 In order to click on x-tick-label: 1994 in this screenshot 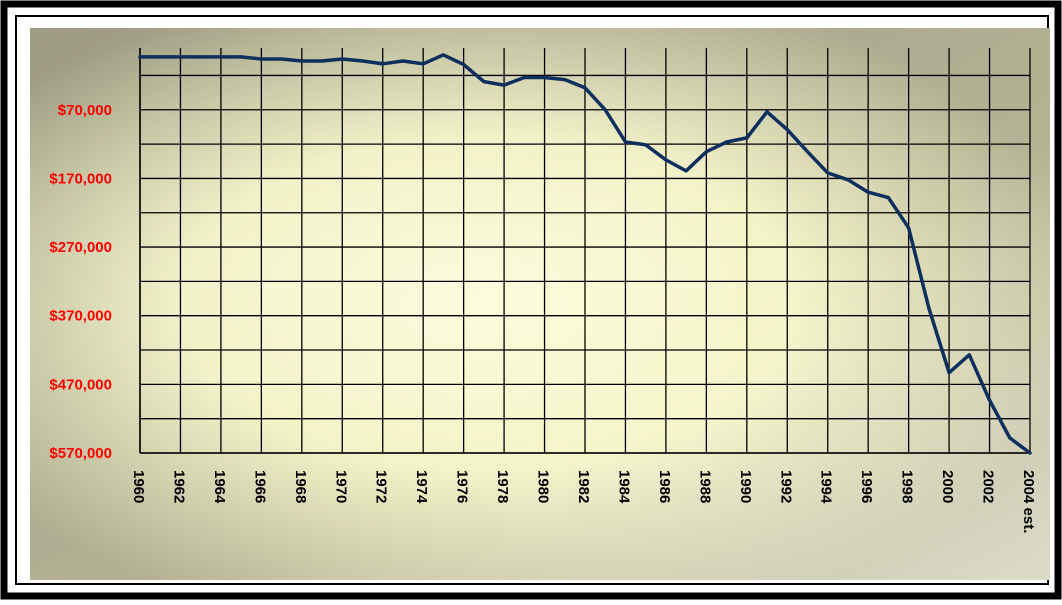, I will do `click(826, 487)`.